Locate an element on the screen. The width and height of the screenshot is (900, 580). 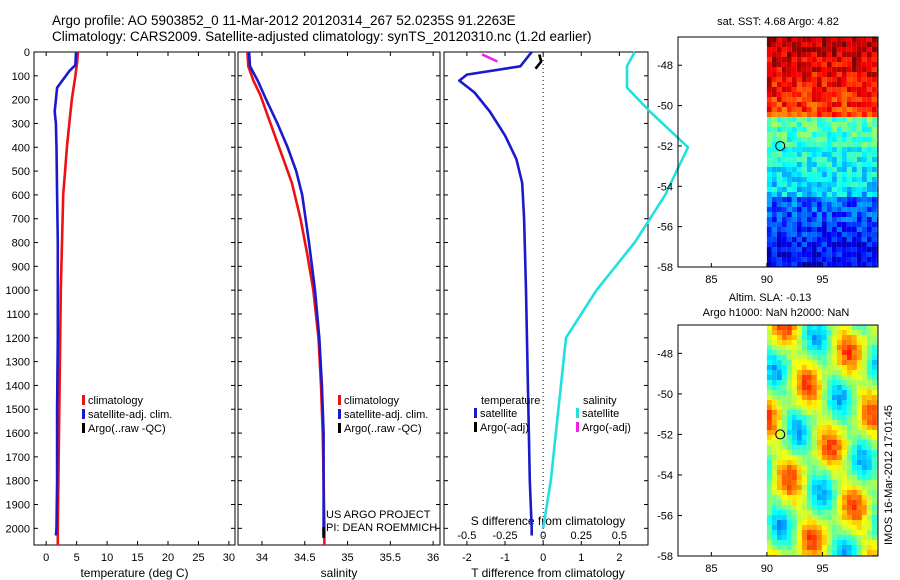
sdiff-tick-label: -0.25 is located at coordinates (504, 536).